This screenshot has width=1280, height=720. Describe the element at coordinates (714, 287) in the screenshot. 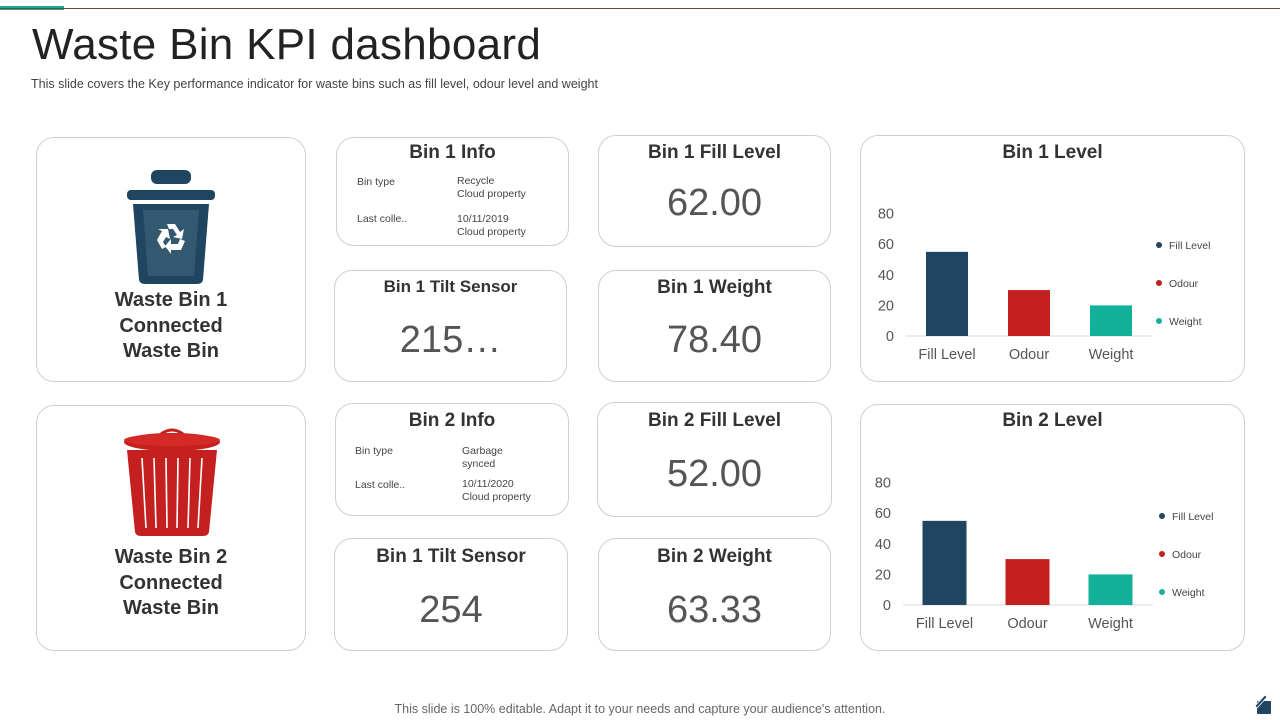

I see `bin1-weight-title: Bin 1 Weight` at that location.